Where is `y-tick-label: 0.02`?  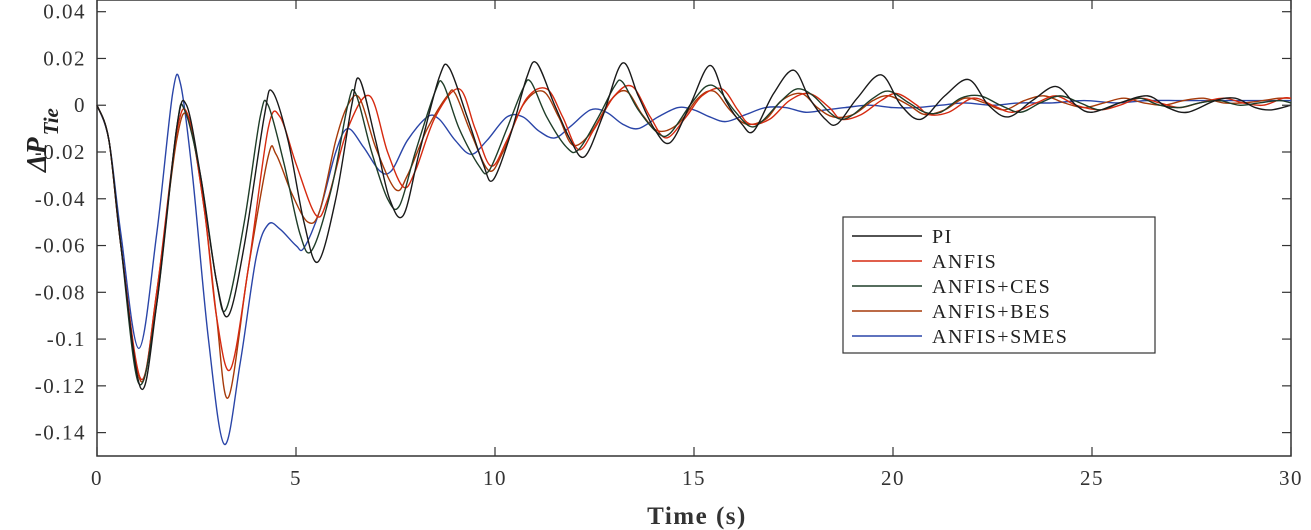 y-tick-label: 0.02 is located at coordinates (64, 58).